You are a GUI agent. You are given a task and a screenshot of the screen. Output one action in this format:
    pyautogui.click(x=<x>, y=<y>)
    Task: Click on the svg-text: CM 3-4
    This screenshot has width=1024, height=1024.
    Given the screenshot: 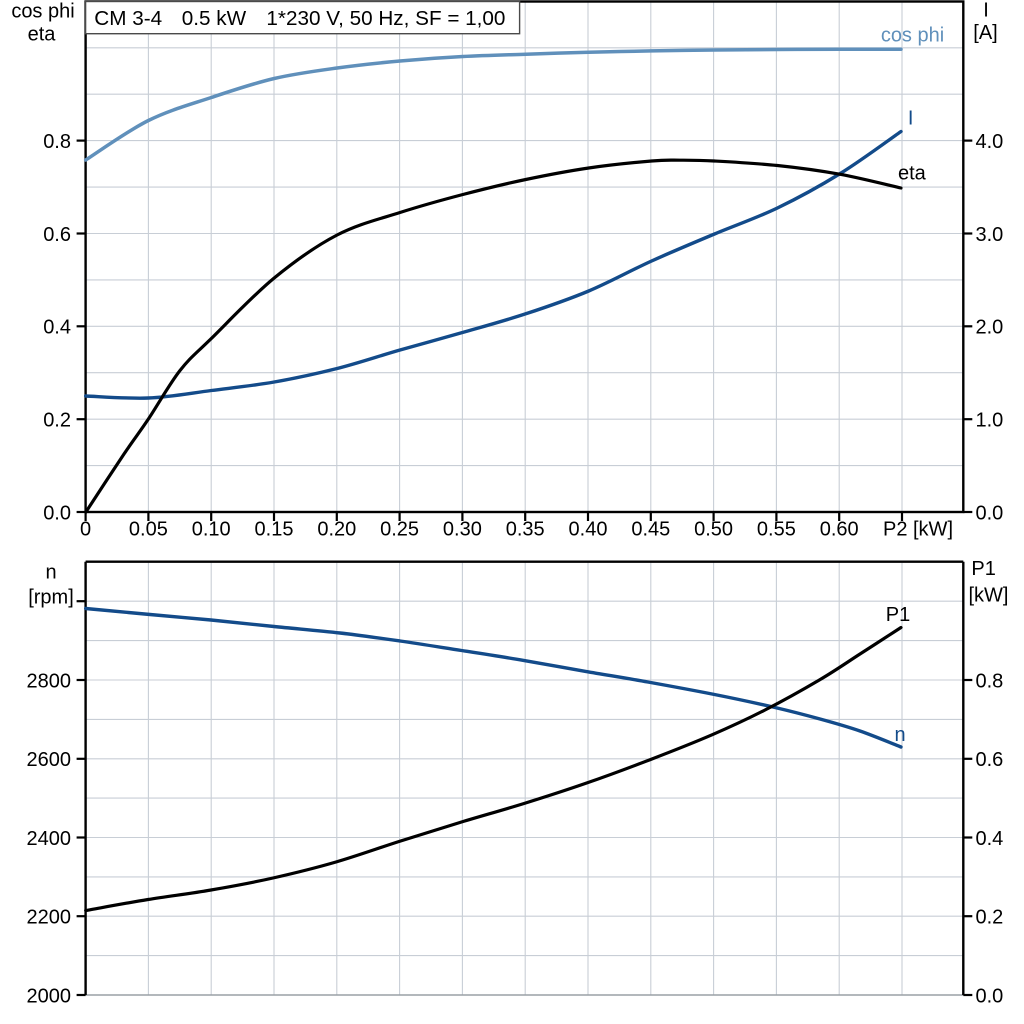 What is the action you would take?
    pyautogui.click(x=128, y=18)
    